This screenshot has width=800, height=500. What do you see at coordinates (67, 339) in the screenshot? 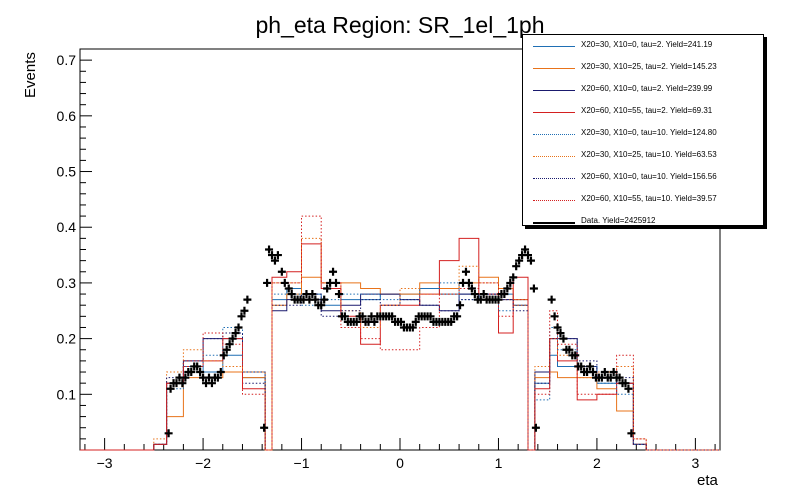
I see `y-tick-label: 0.2` at bounding box center [67, 339].